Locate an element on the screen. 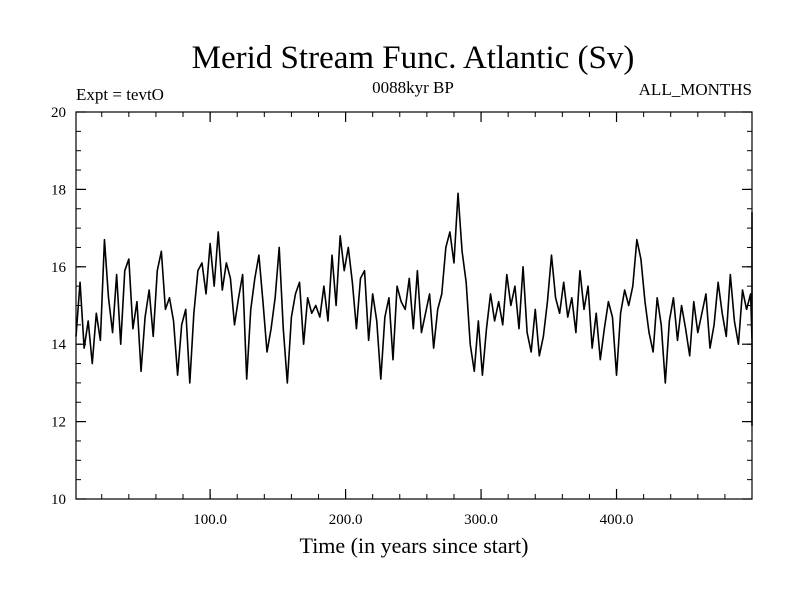 The height and width of the screenshot is (600, 800). period-label: 0088kyr BP is located at coordinates (413, 87).